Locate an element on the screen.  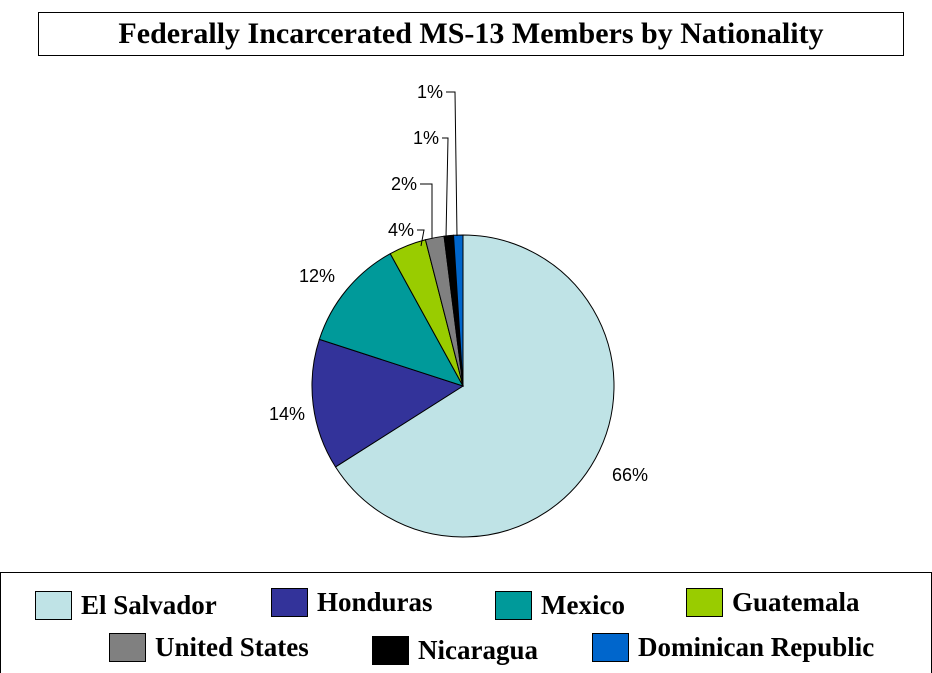
legend-item-guatemala: Guatemala is located at coordinates (773, 602).